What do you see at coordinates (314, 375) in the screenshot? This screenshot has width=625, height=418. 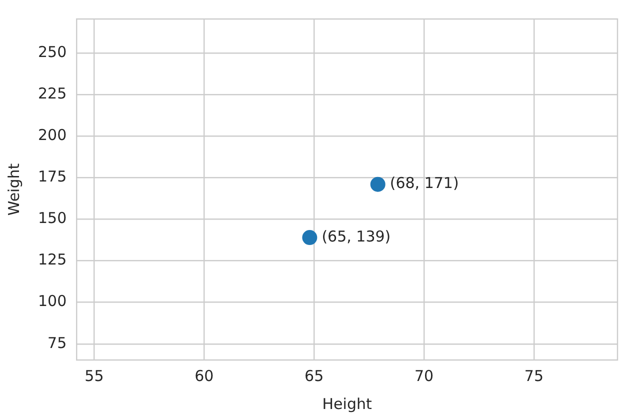 I see `x-tick-label: 65` at bounding box center [314, 375].